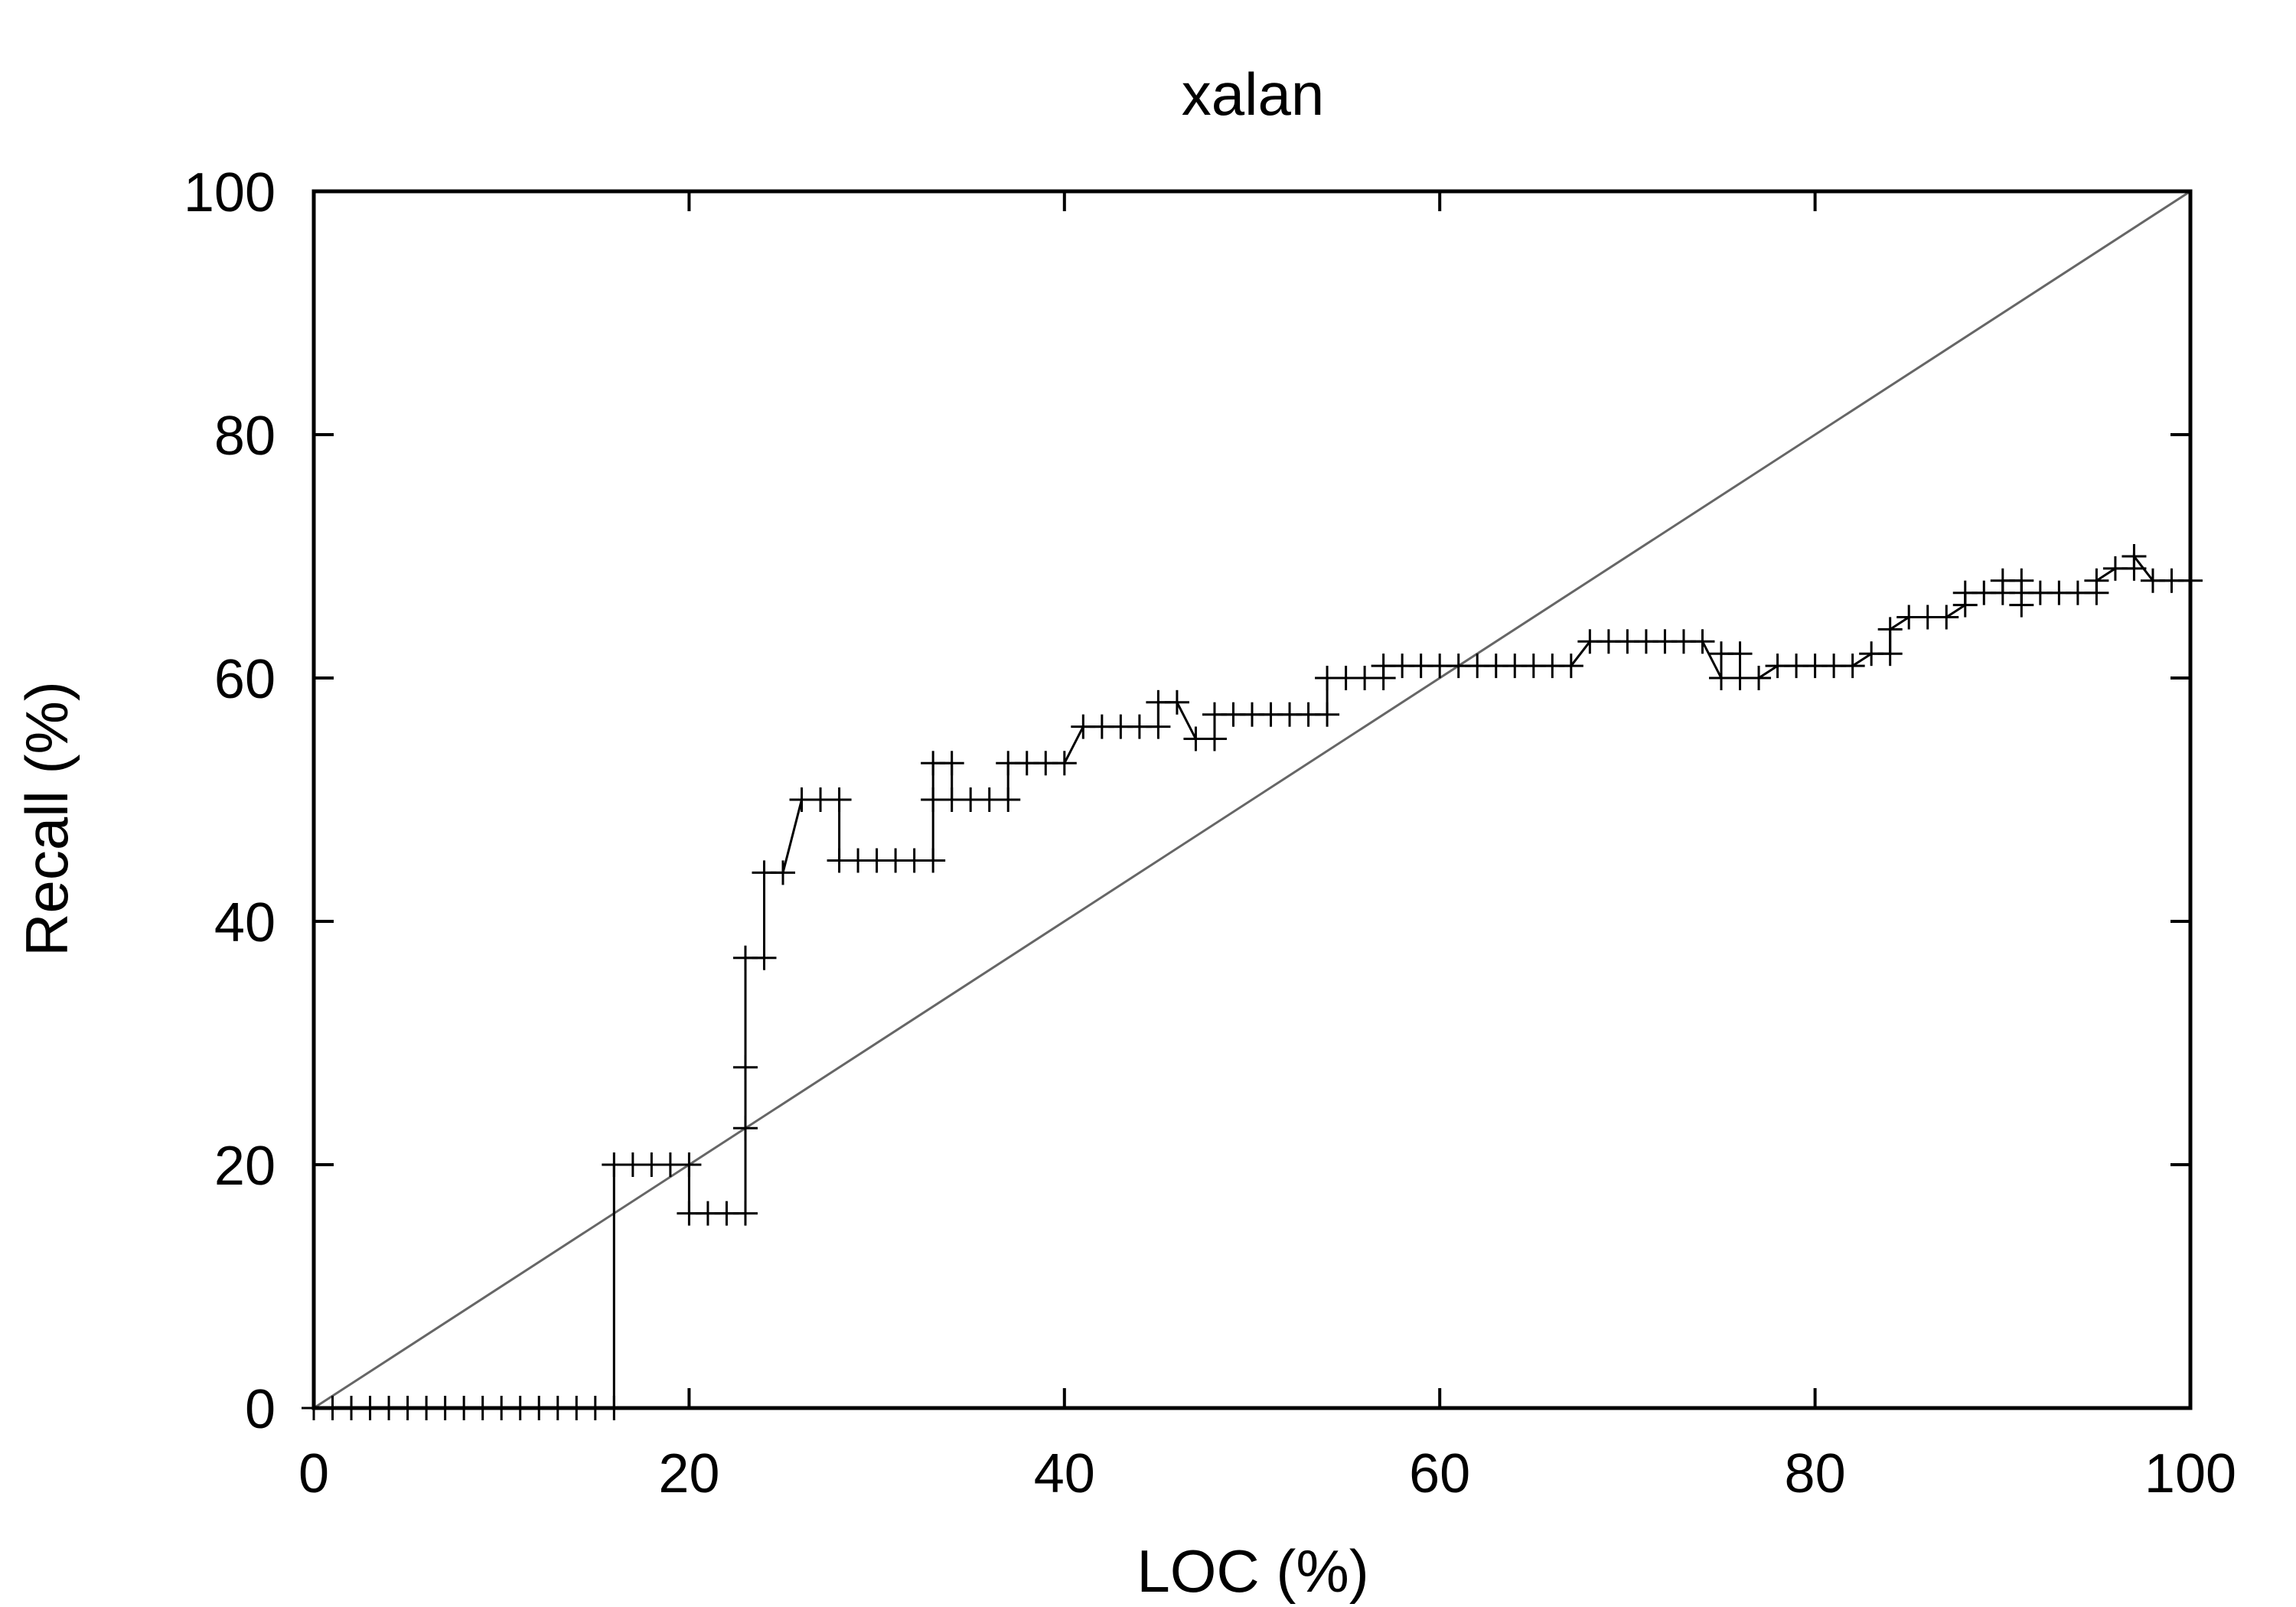 The image size is (2296, 1607). I want to click on x-axis-label: LOC (%), so click(1252, 1571).